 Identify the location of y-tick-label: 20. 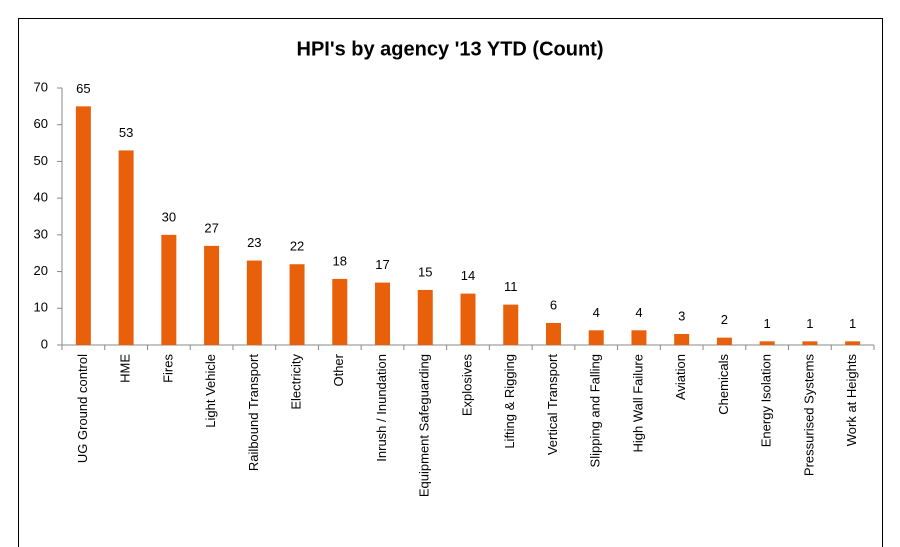
(41, 270).